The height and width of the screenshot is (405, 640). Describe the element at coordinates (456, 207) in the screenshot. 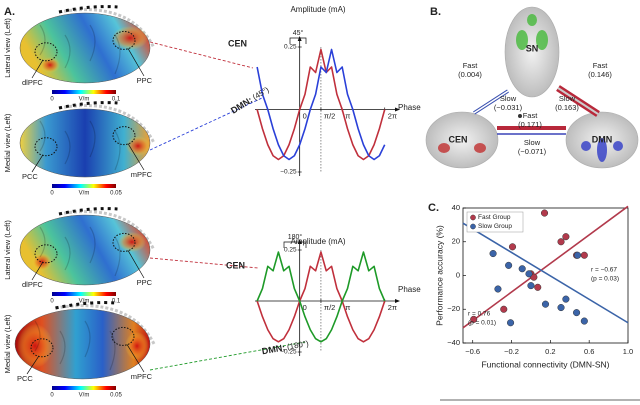

I see `y-tick-label: 40` at that location.